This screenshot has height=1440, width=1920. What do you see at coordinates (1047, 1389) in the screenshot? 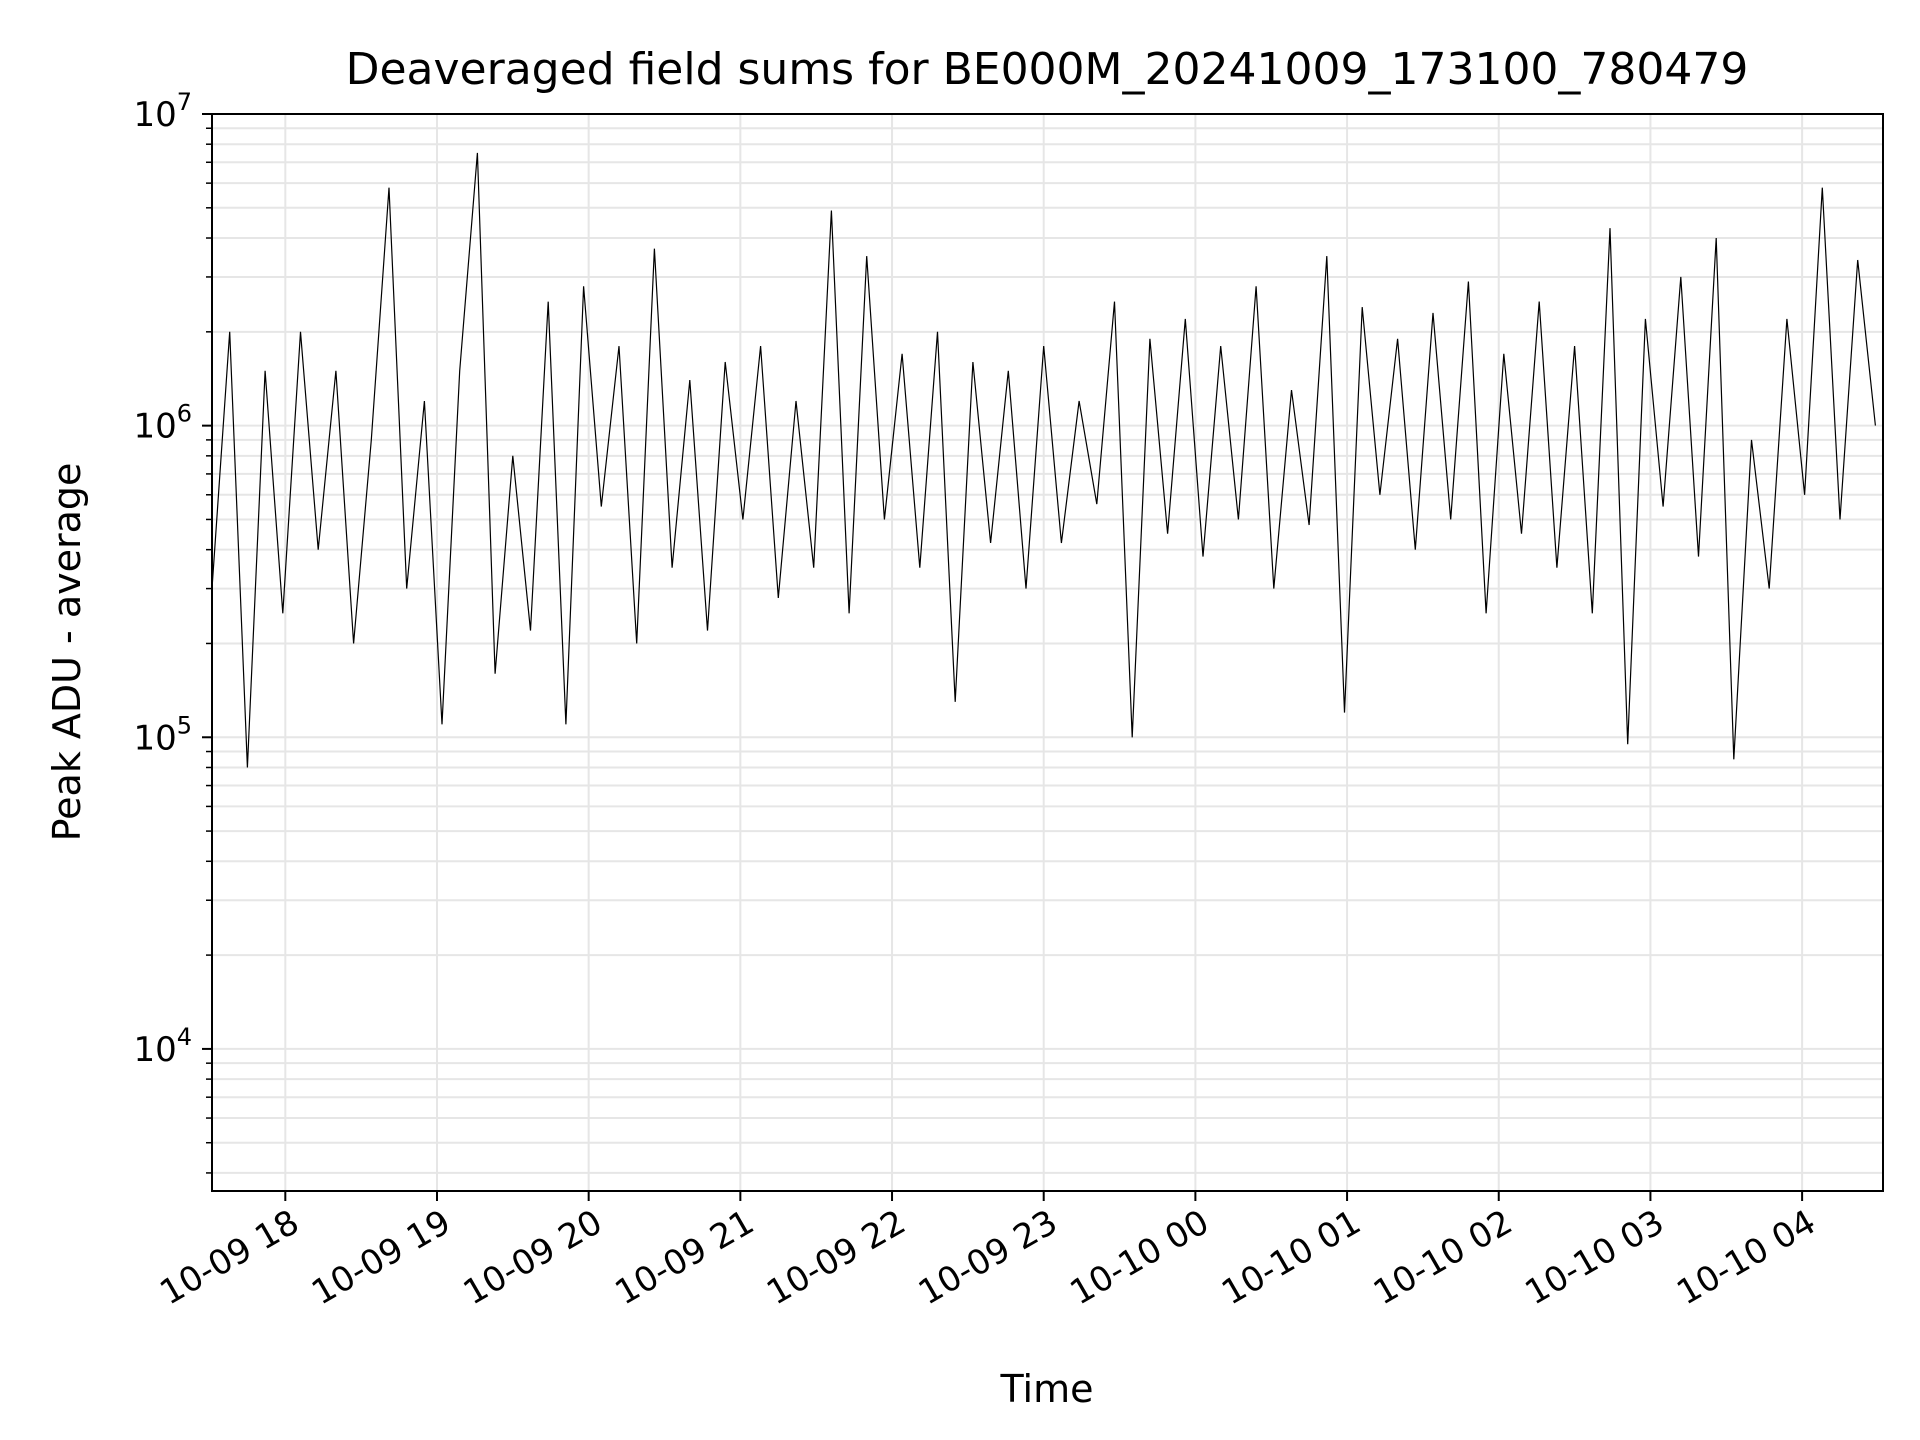
I see `x-axis-label: Time` at bounding box center [1047, 1389].